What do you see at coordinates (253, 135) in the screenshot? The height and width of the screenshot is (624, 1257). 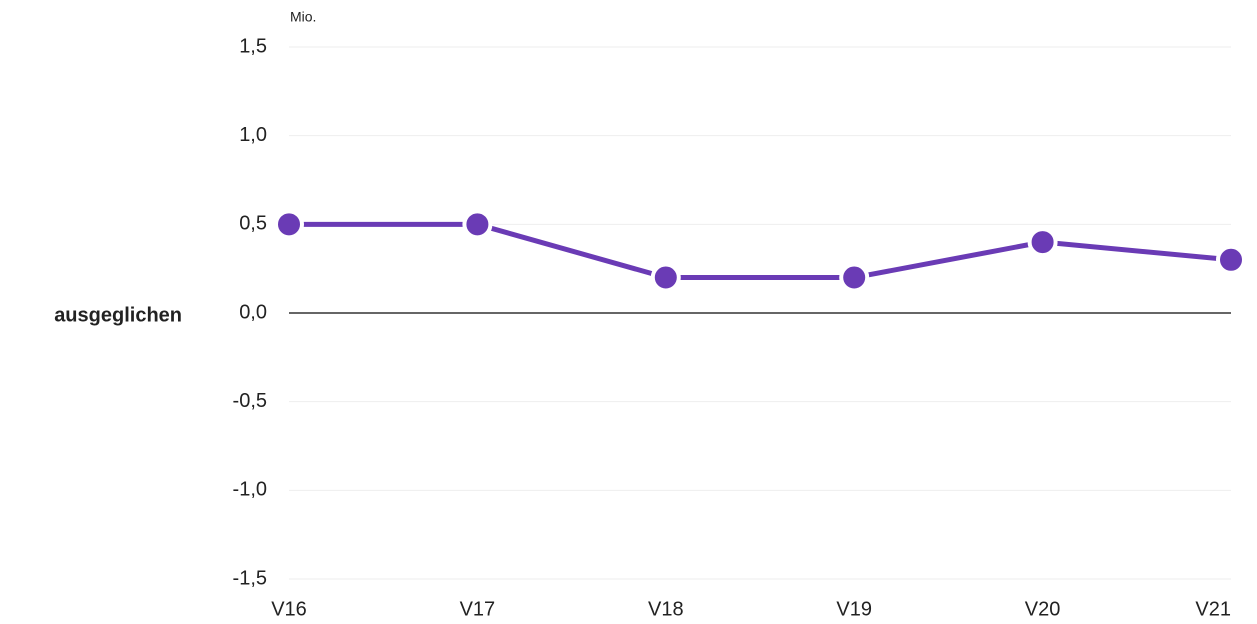 I see `y-tick-label: 1,0` at bounding box center [253, 135].